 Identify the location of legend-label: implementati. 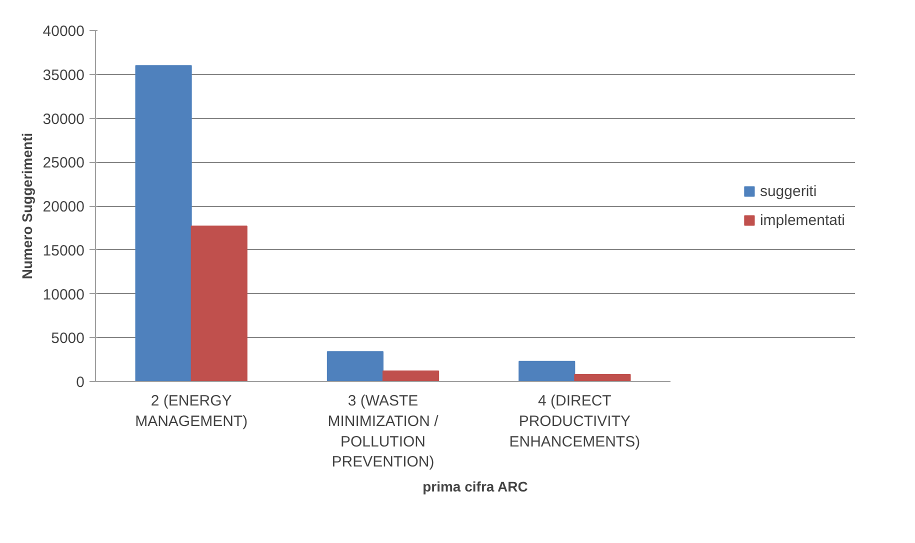
(802, 220).